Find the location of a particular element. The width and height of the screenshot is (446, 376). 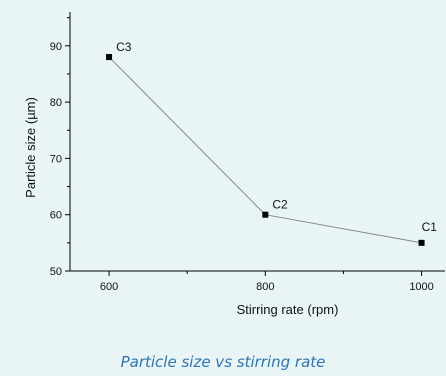

x-tick-label: 600 is located at coordinates (109, 287).